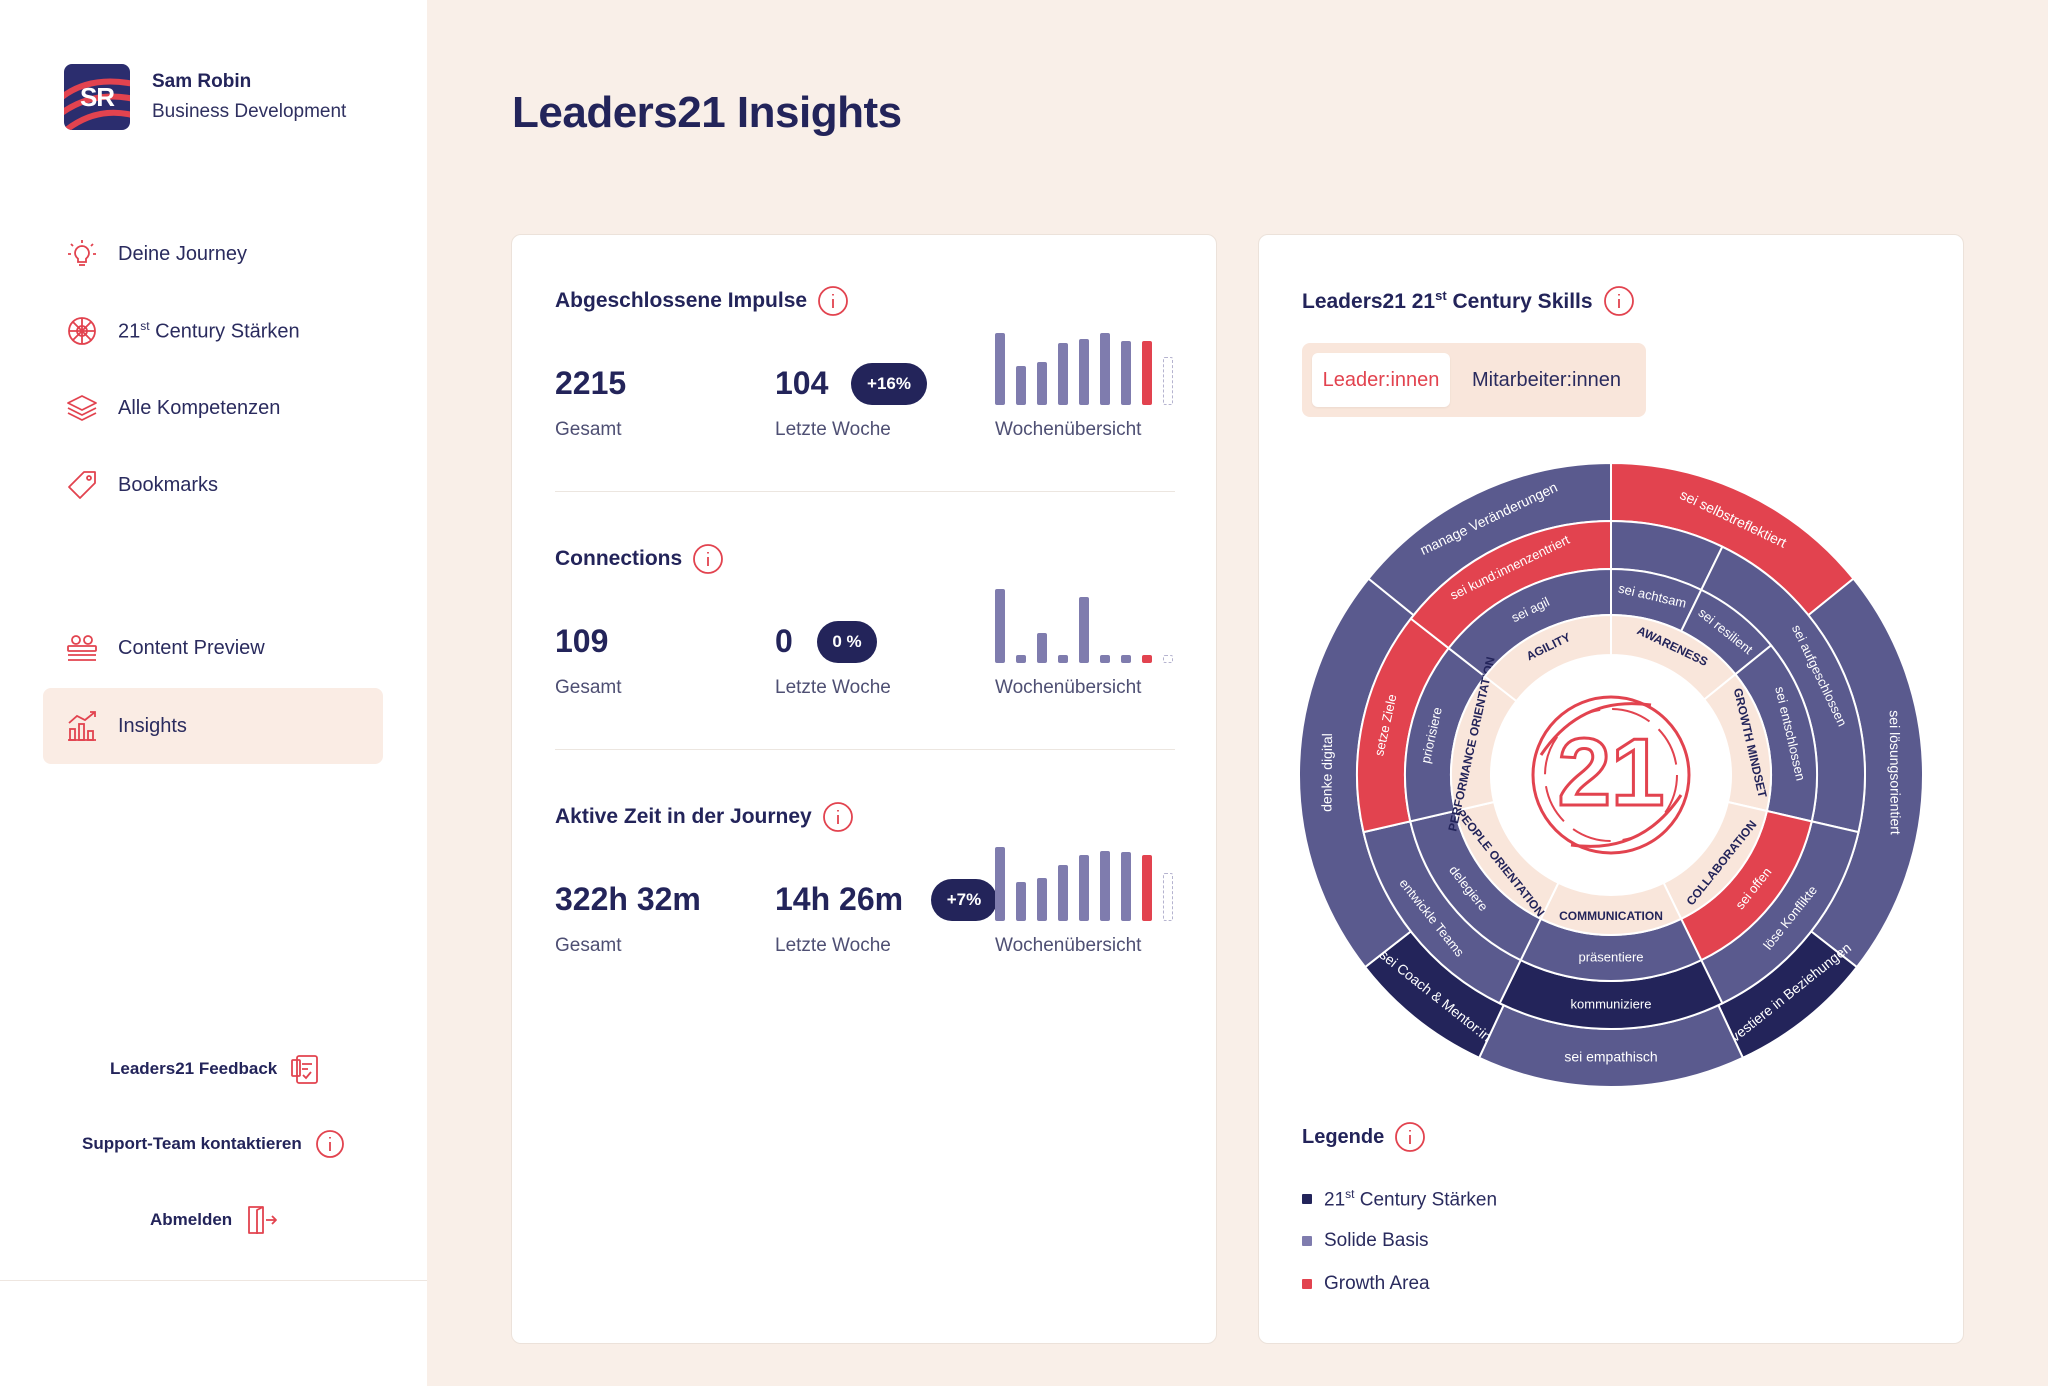 This screenshot has height=1386, width=2048. What do you see at coordinates (1326, 772) in the screenshot?
I see `skill-label-outer: denke digital` at bounding box center [1326, 772].